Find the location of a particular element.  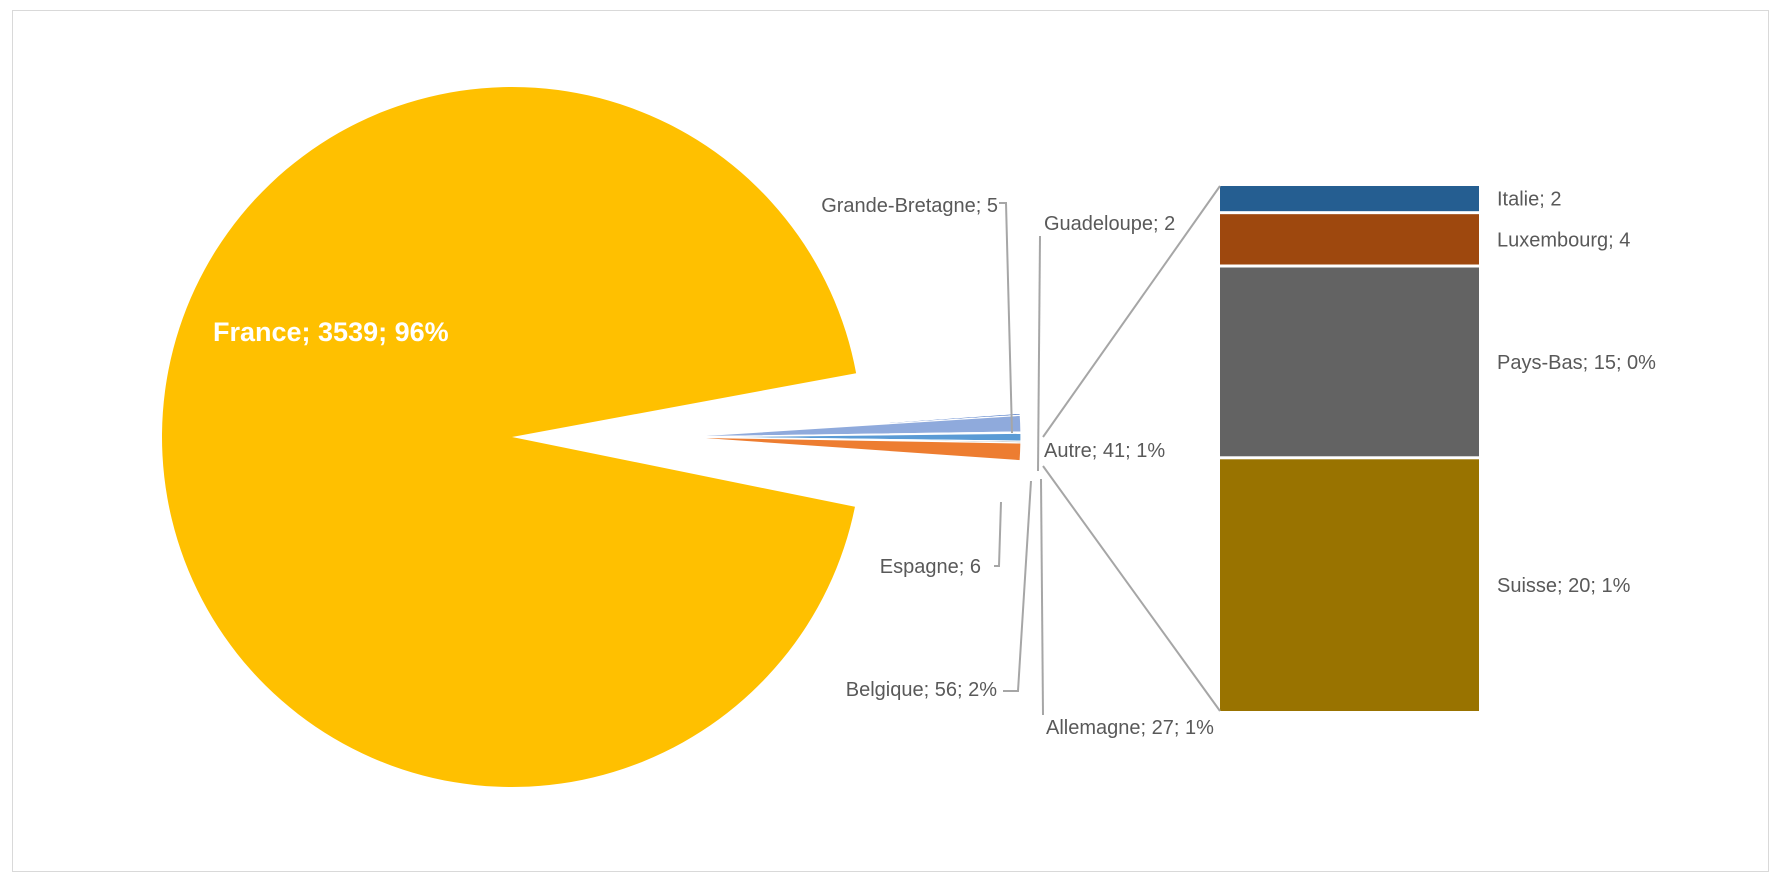

bar-segment-pays-bas is located at coordinates (1349, 362).